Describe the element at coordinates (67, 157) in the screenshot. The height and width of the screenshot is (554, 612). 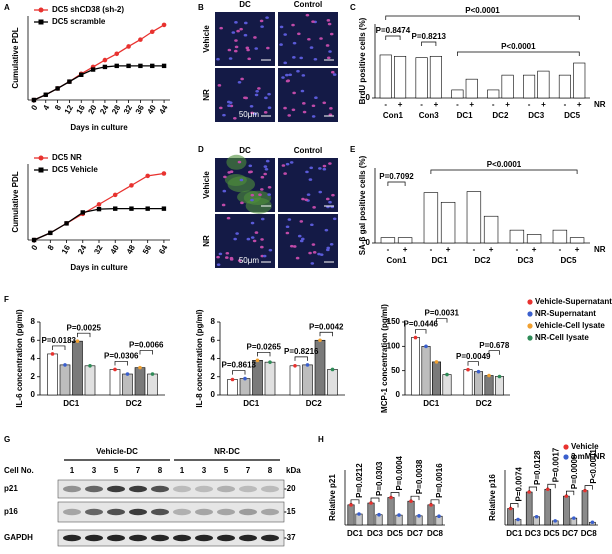
I see `legend-label: DC5 NR` at that location.